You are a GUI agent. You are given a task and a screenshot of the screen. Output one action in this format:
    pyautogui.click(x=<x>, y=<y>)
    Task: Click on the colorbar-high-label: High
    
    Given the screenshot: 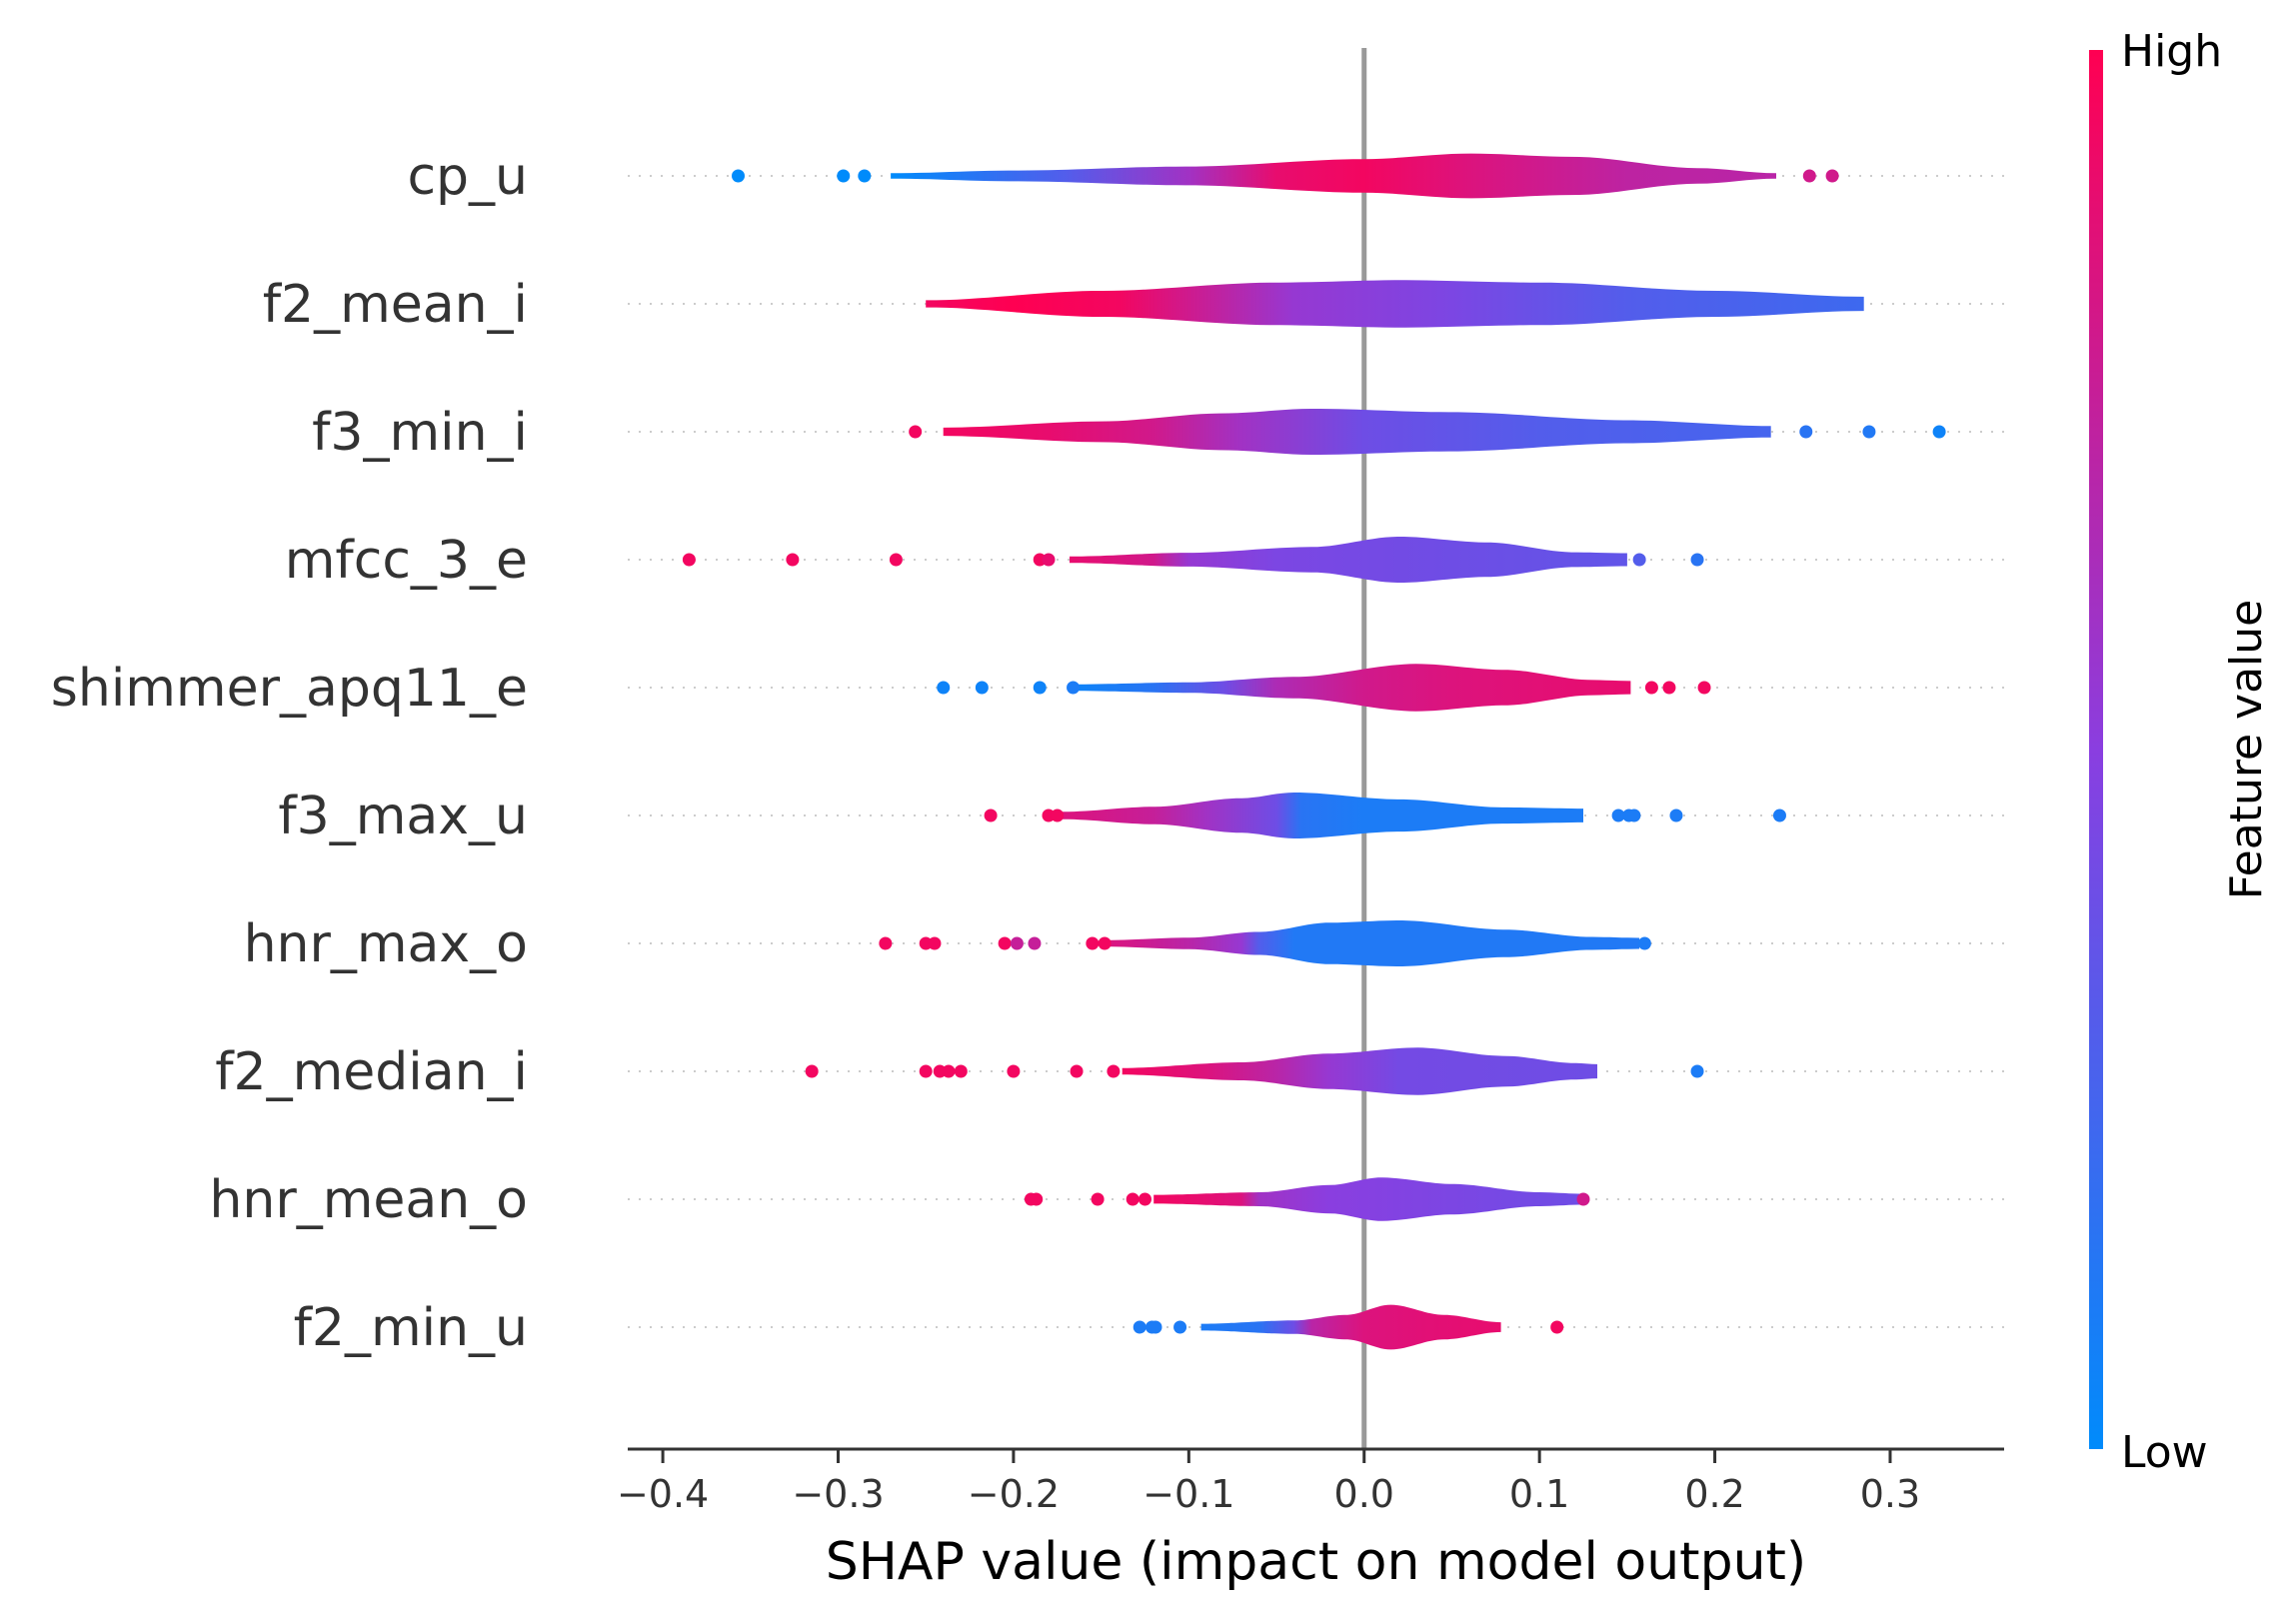 What is the action you would take?
    pyautogui.click(x=2172, y=51)
    